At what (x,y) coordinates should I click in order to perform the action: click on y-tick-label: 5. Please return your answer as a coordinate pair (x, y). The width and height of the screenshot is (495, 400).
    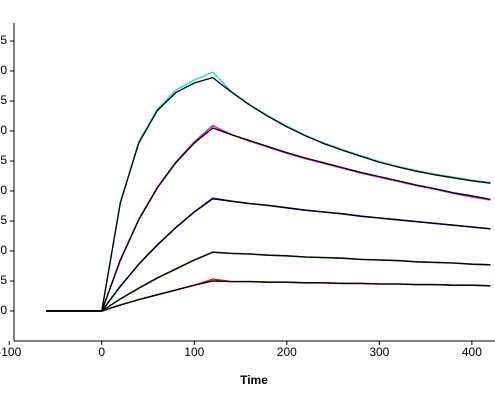
    Looking at the image, I should click on (3, 280).